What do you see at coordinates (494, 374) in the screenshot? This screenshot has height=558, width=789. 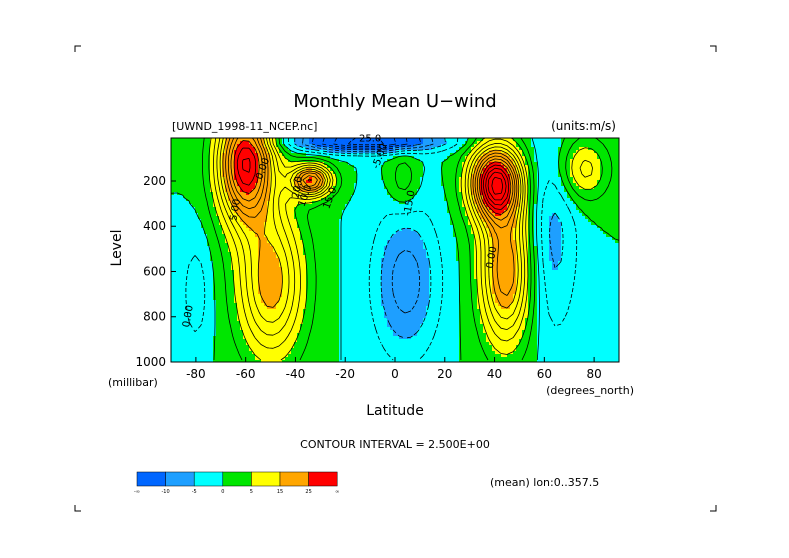 I see `x-tick-label: 40` at bounding box center [494, 374].